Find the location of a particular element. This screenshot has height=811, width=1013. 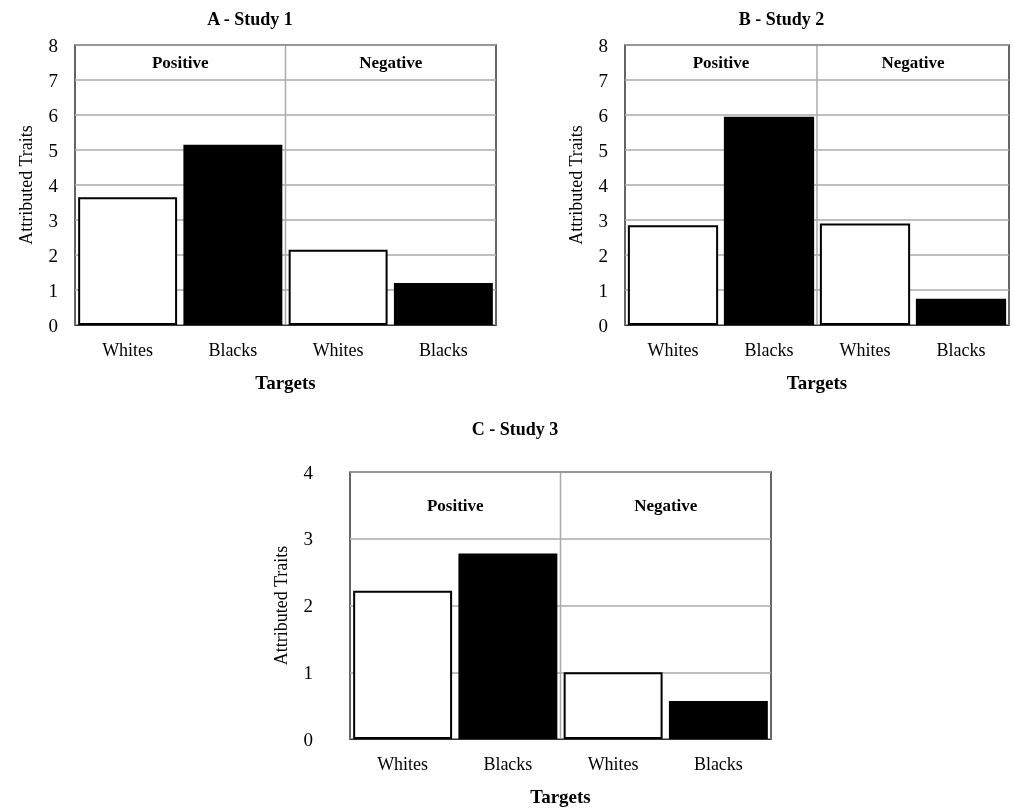

chart-title: A - Study 1 is located at coordinates (250, 19).